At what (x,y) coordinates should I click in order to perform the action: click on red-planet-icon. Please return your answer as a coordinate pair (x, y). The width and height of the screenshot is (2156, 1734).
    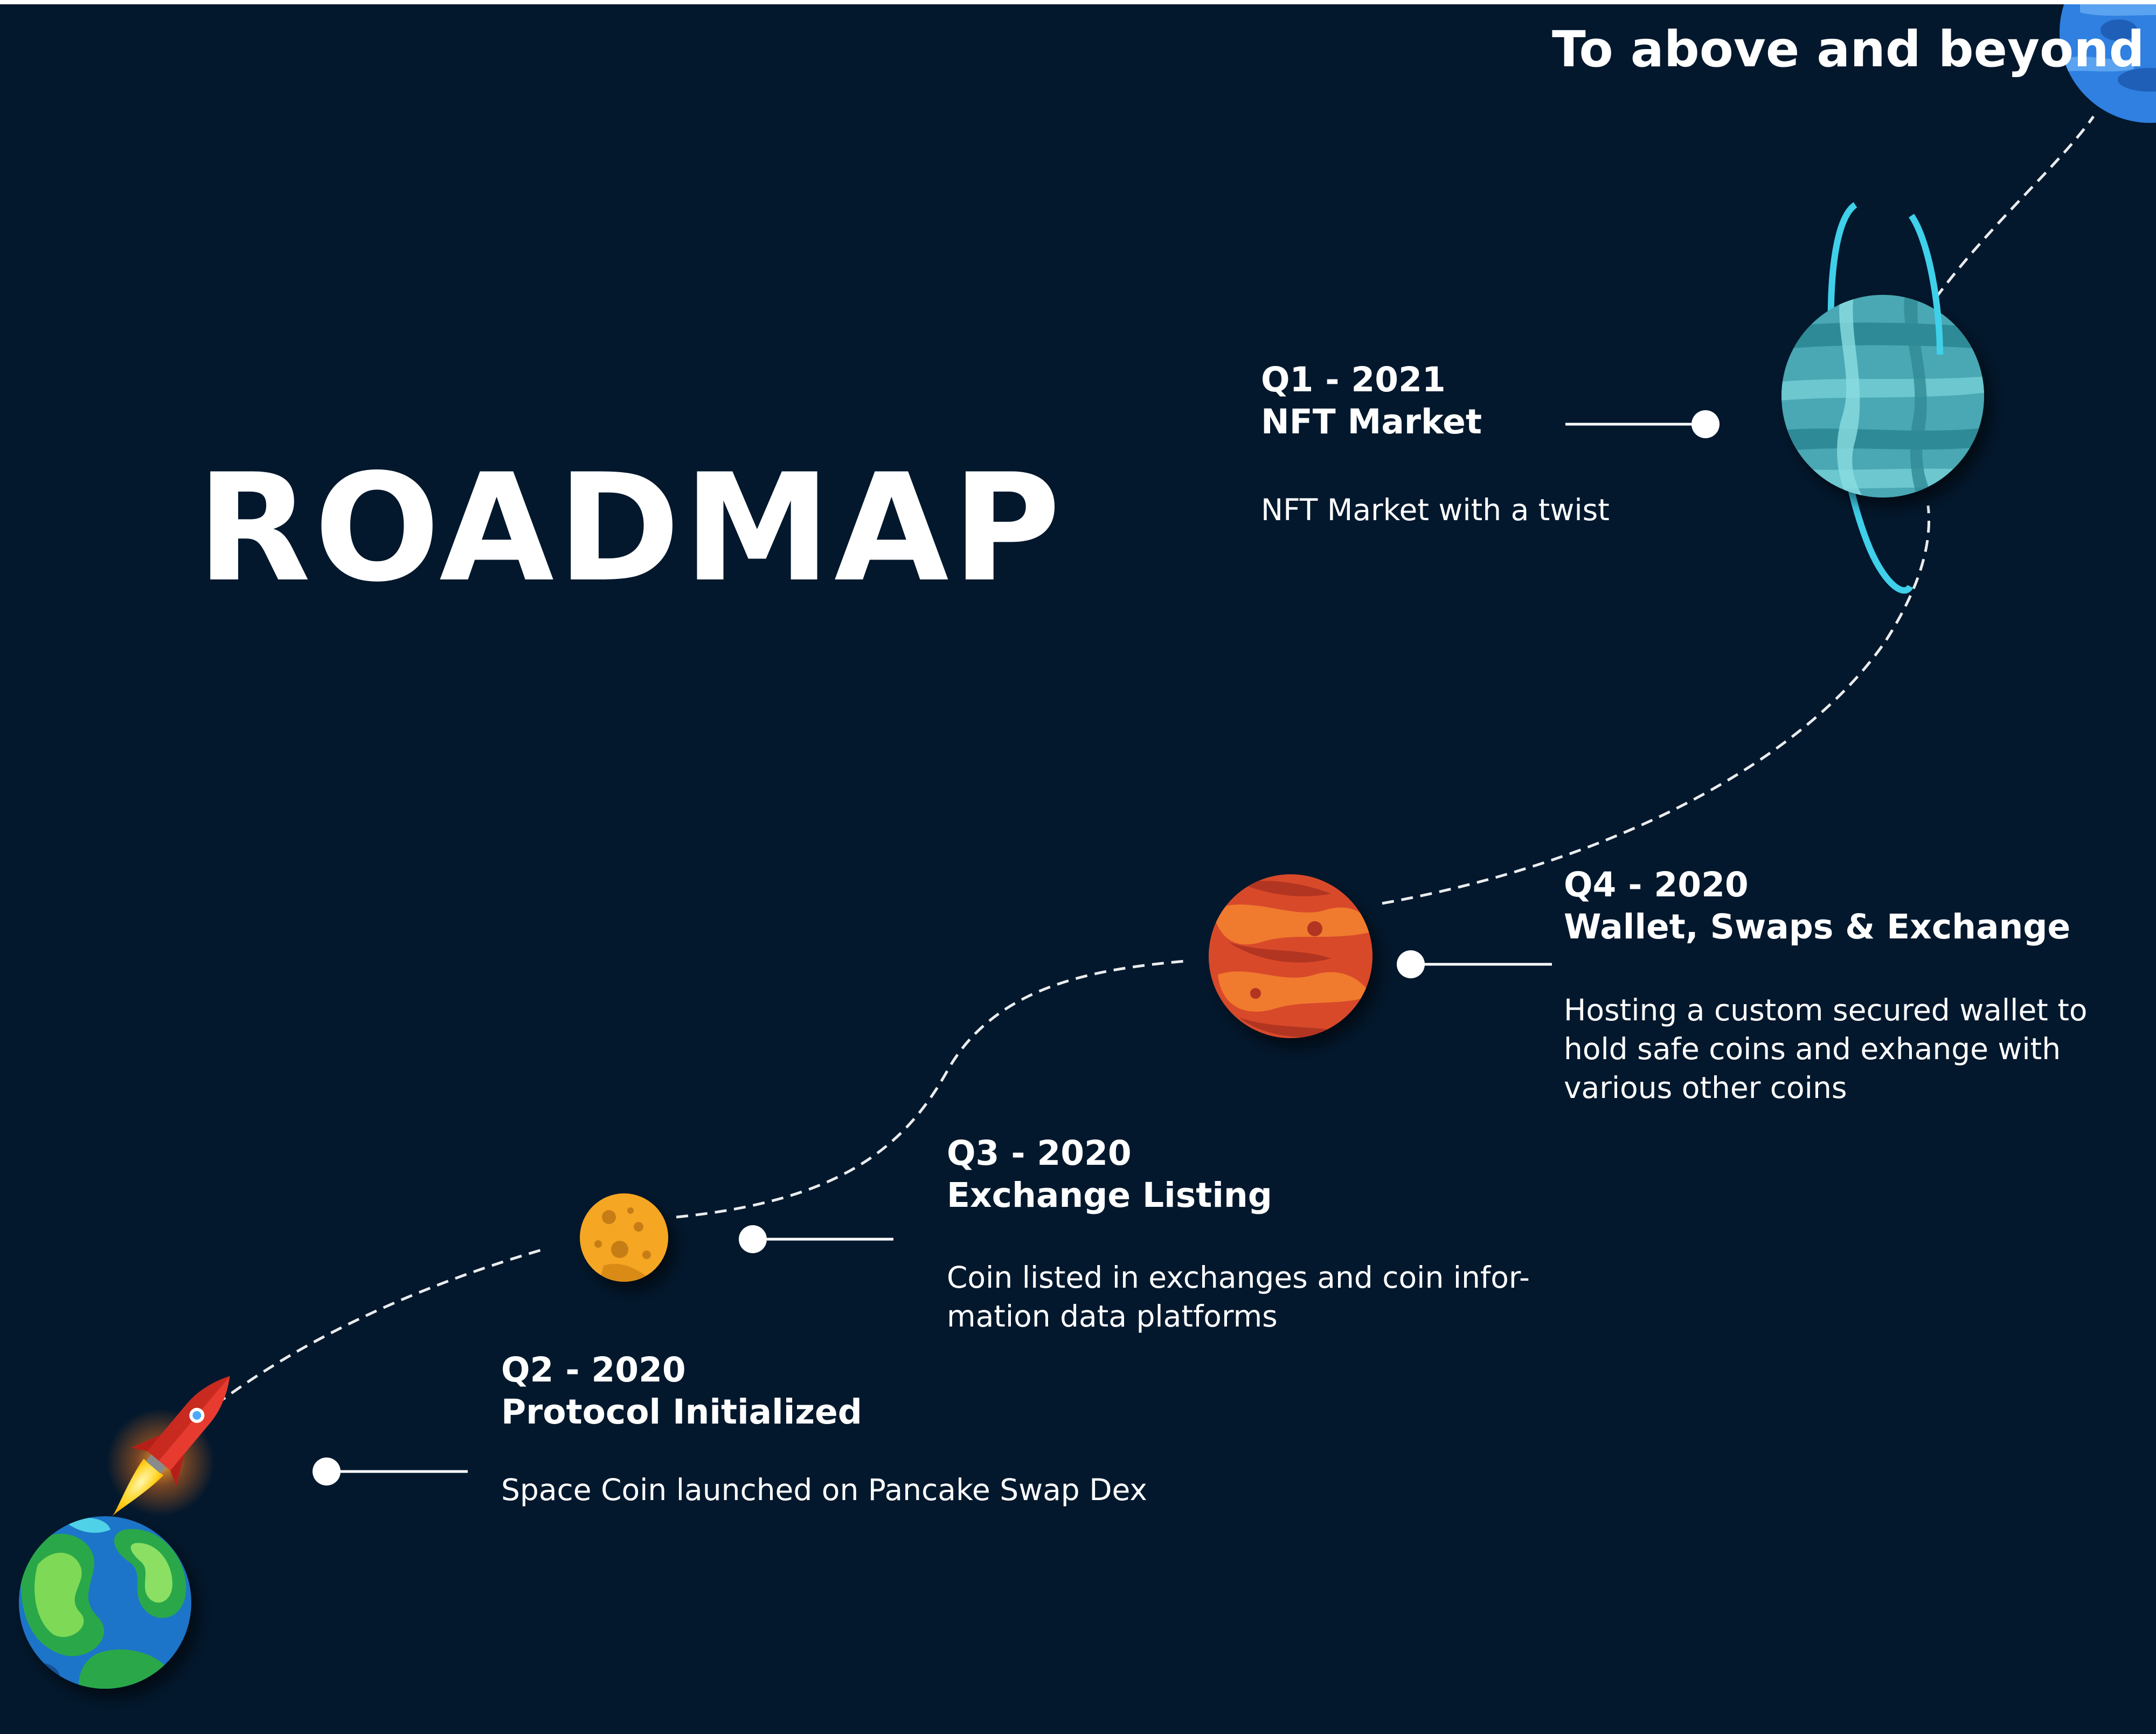
    Looking at the image, I should click on (1290, 956).